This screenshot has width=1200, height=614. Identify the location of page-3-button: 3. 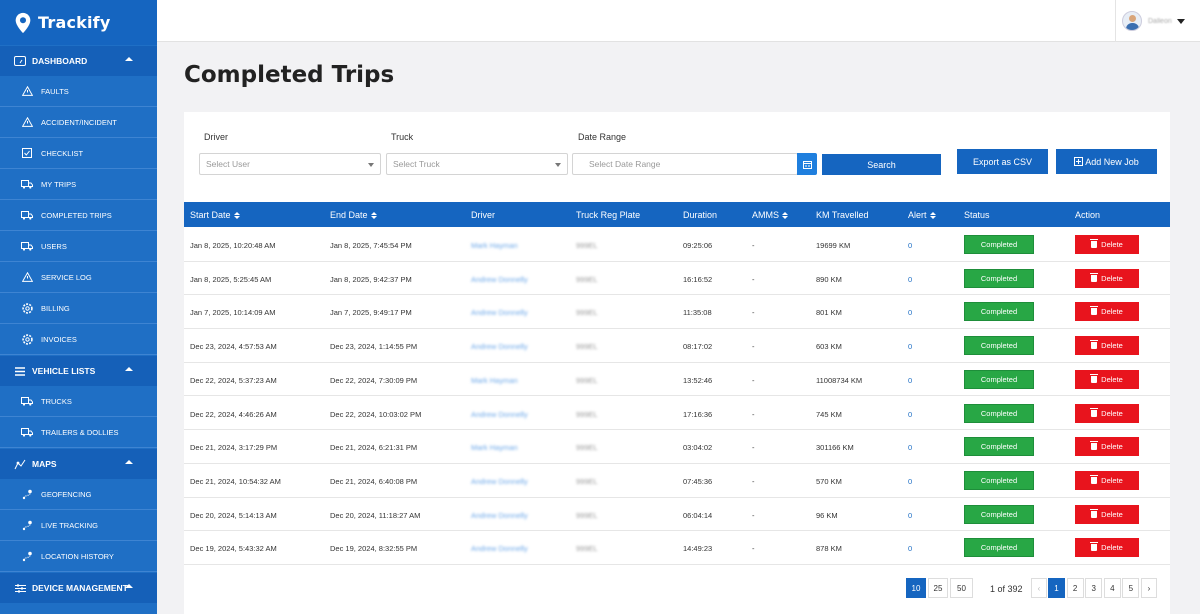
(1094, 588).